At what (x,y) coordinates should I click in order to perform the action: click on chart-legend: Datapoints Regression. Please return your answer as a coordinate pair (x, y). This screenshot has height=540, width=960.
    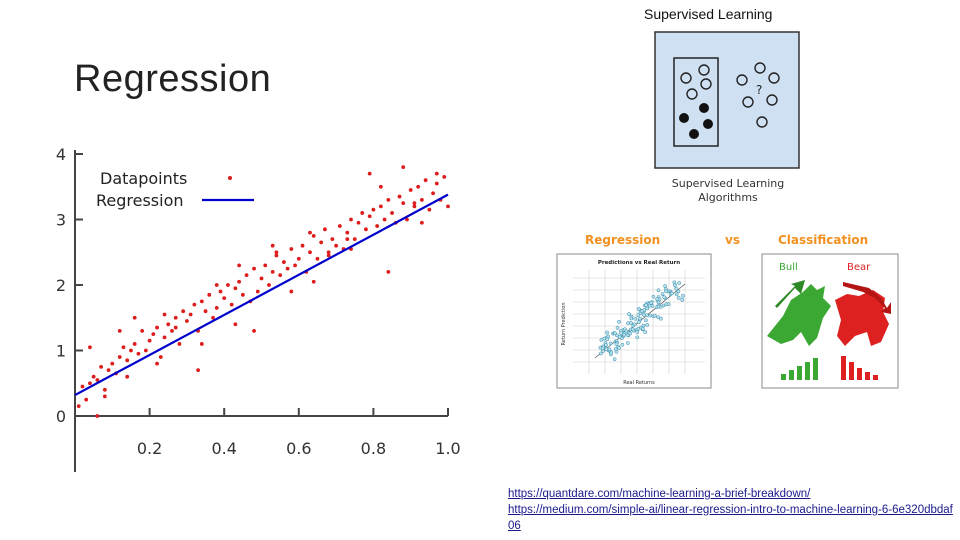
    Looking at the image, I should click on (175, 189).